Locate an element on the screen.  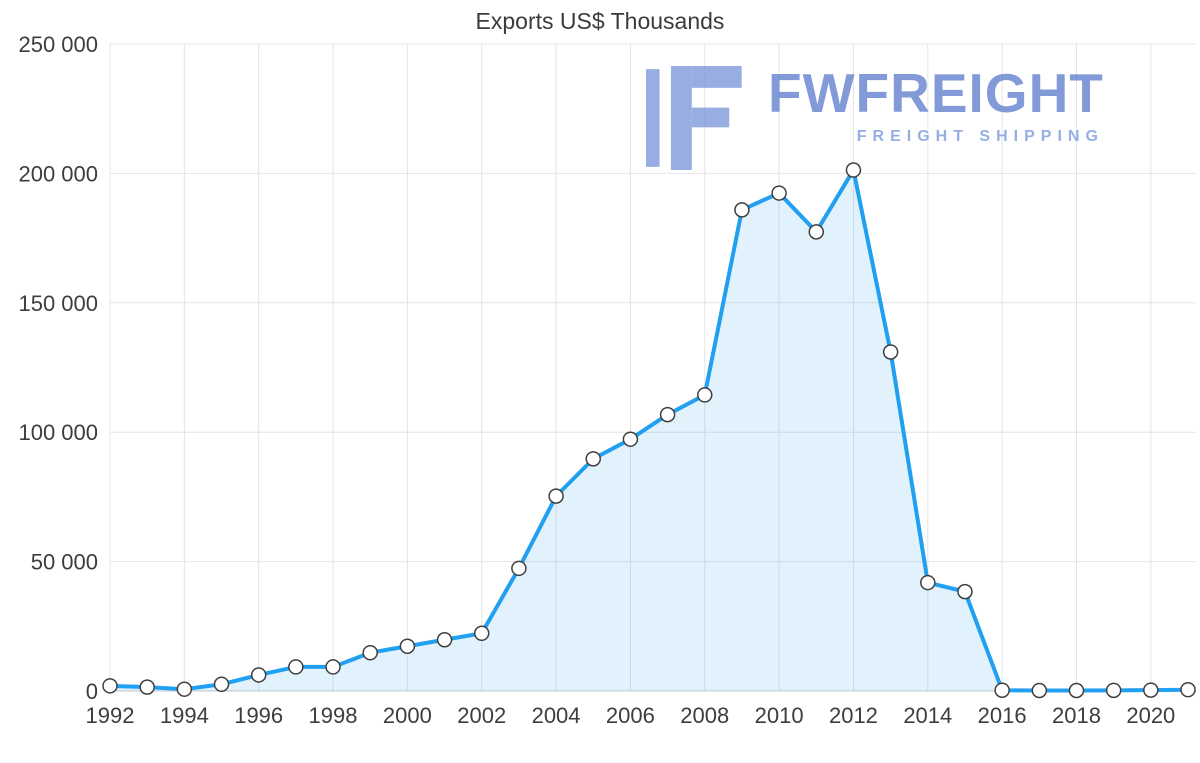
y-tick-label: 0 is located at coordinates (92, 691).